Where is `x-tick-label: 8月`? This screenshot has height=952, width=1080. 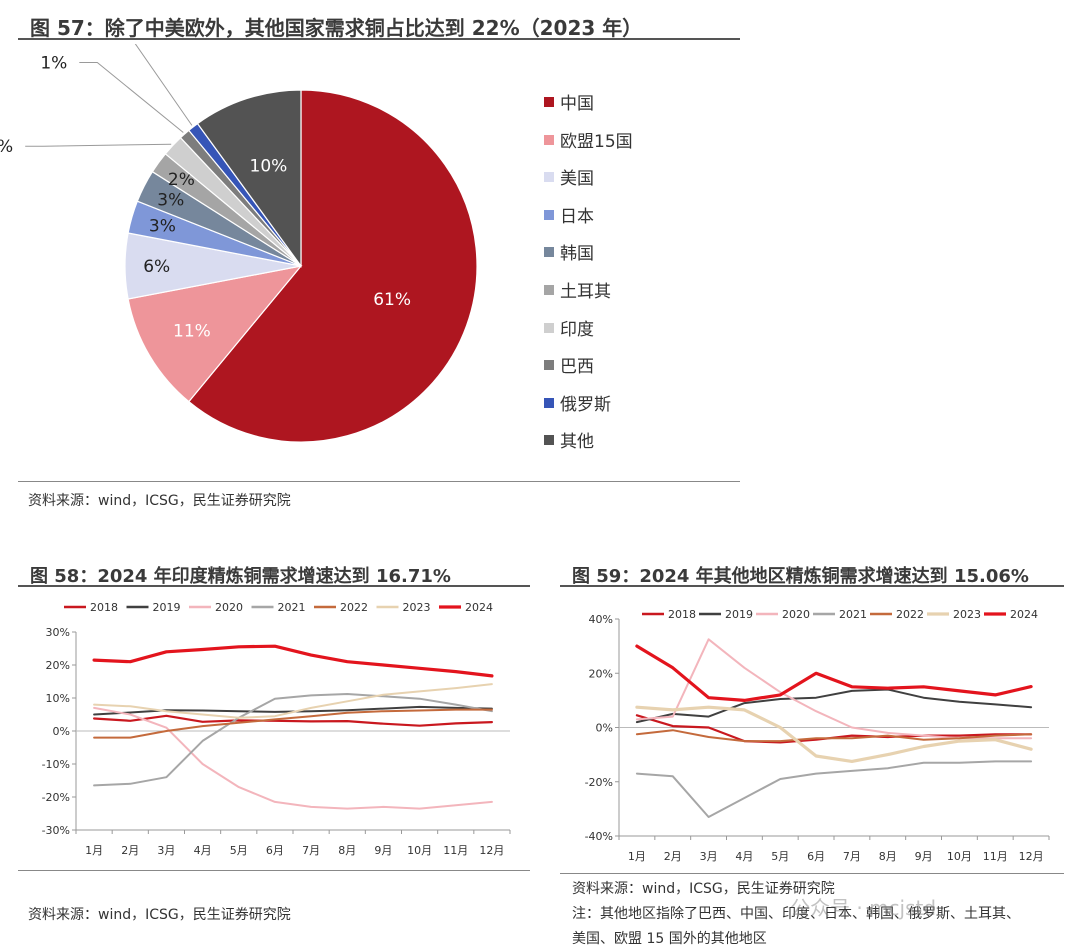
x-tick-label: 8月 is located at coordinates (888, 856).